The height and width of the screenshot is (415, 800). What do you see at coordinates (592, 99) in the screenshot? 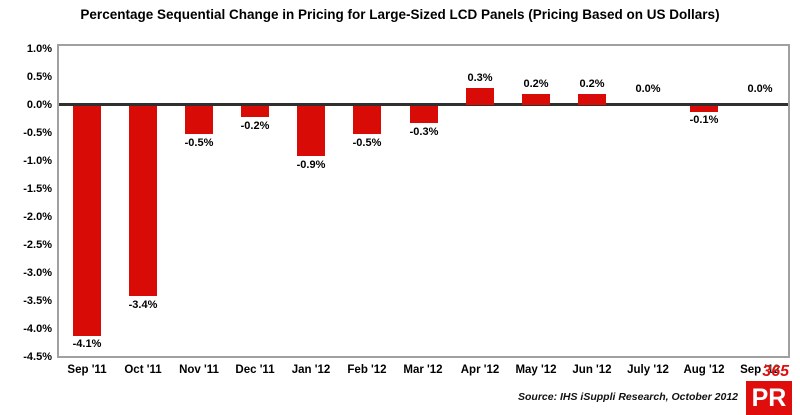
I see `bar-jun12` at bounding box center [592, 99].